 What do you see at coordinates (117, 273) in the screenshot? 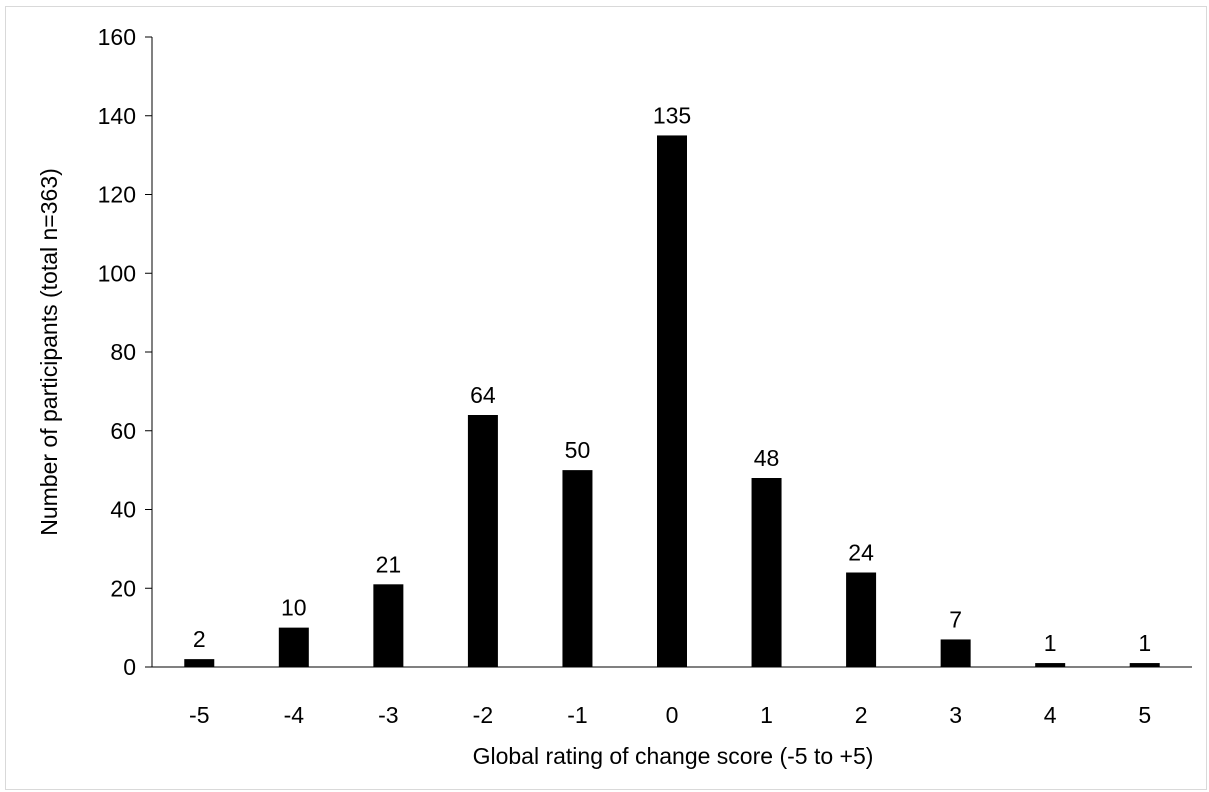
I see `y-tick-label: 100` at bounding box center [117, 273].